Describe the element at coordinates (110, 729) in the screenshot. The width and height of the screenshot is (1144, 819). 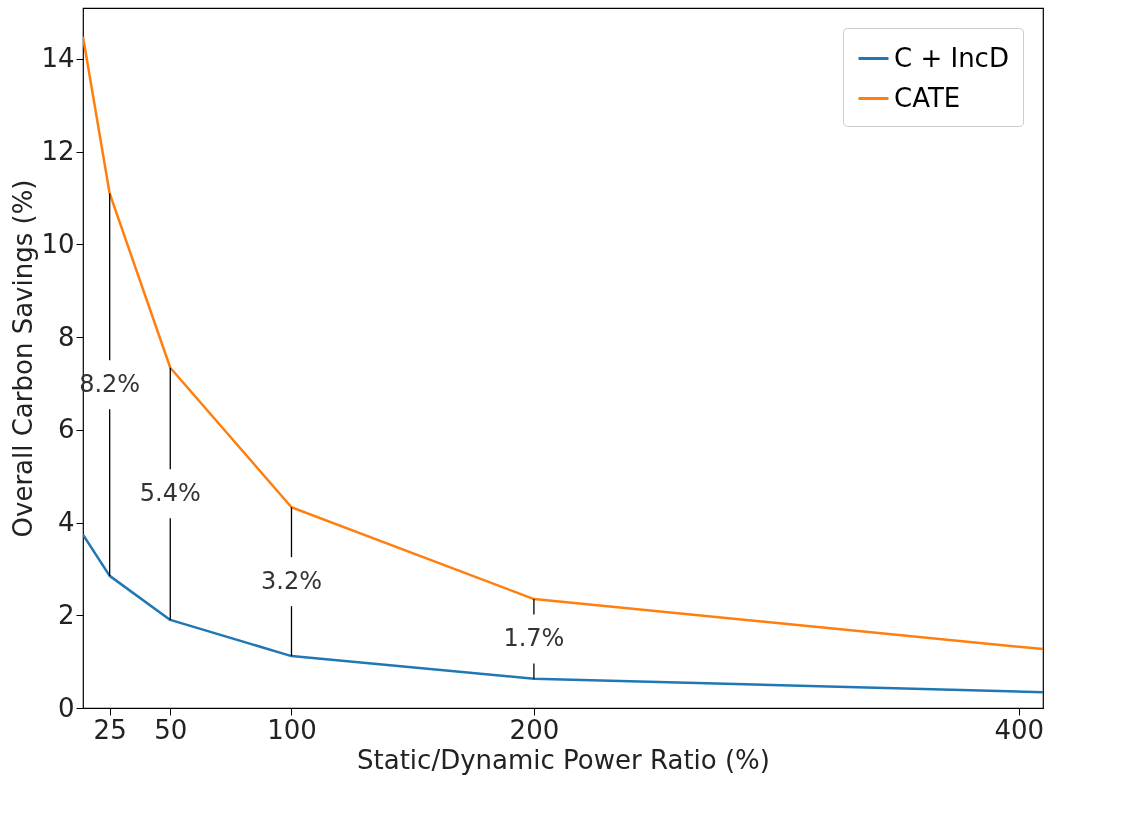
I see `x-tick-label: 25` at that location.